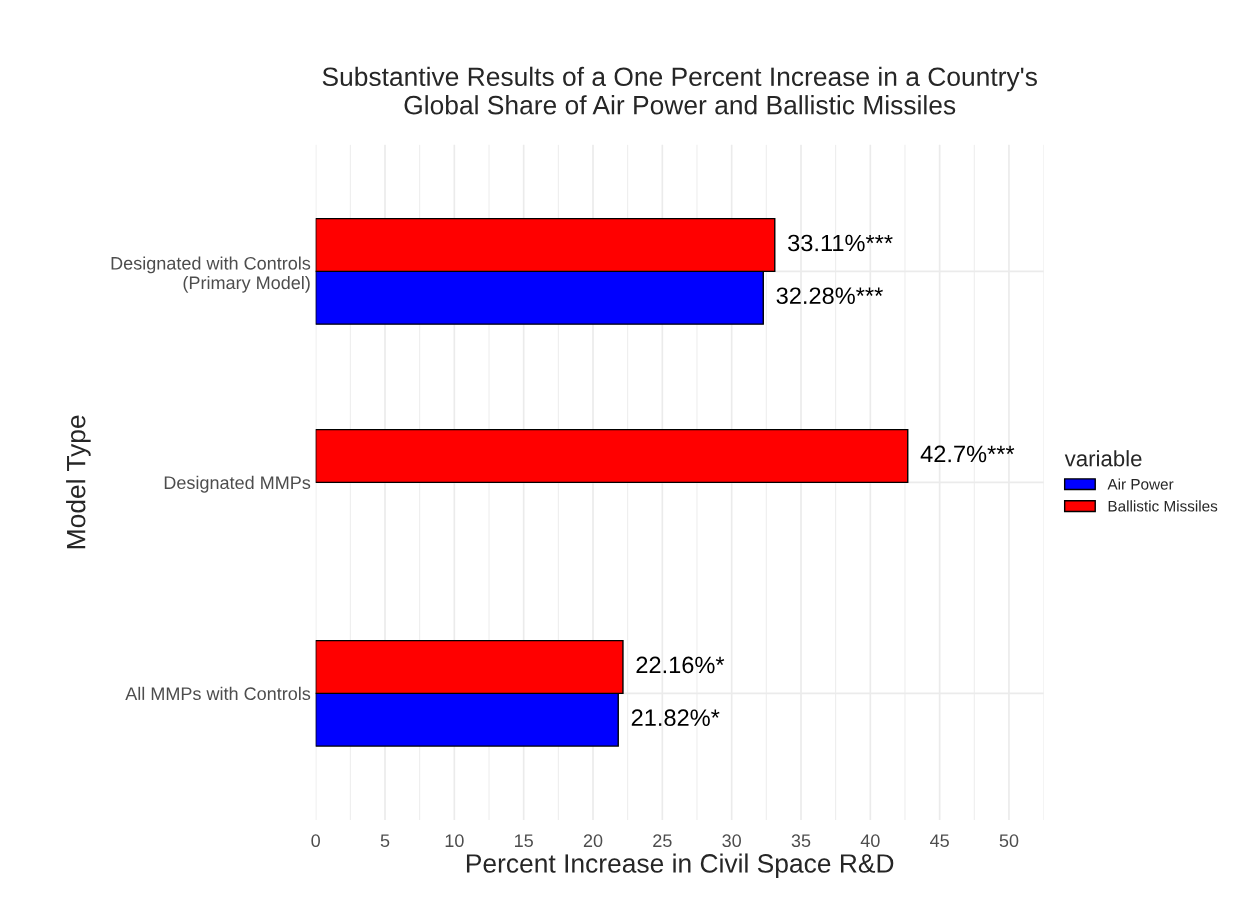 The image size is (1238, 905). I want to click on legend-title: variable, so click(1103, 458).